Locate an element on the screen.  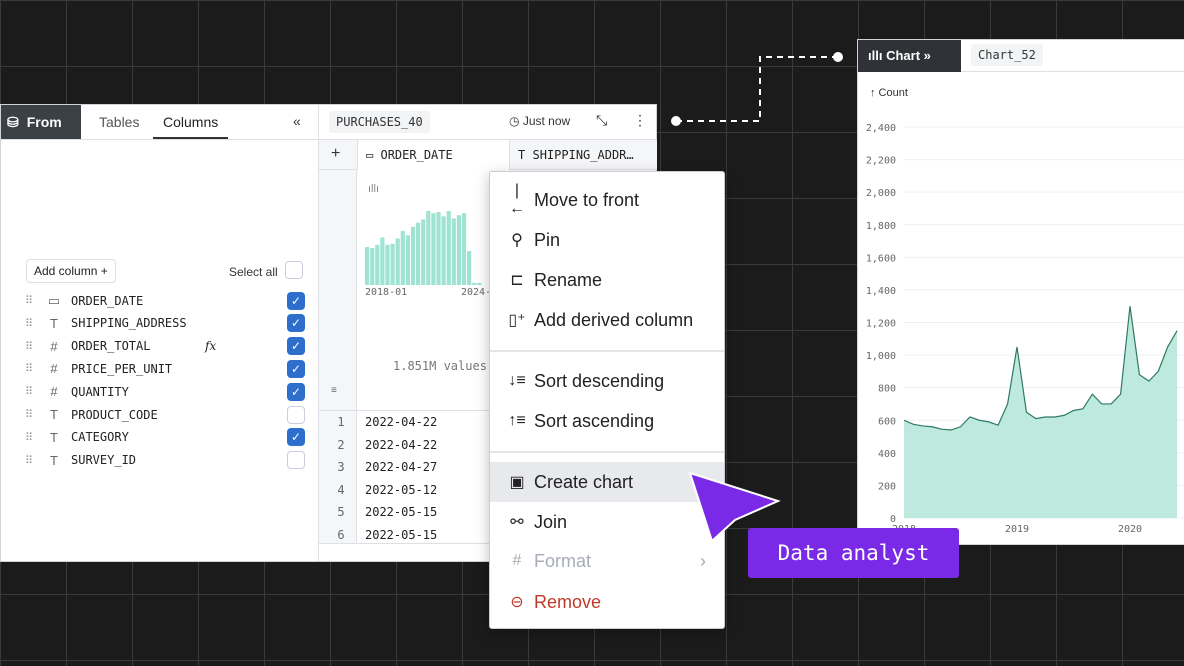
column-header-order-date: ▭ ORDER_DATE is located at coordinates (433, 155).